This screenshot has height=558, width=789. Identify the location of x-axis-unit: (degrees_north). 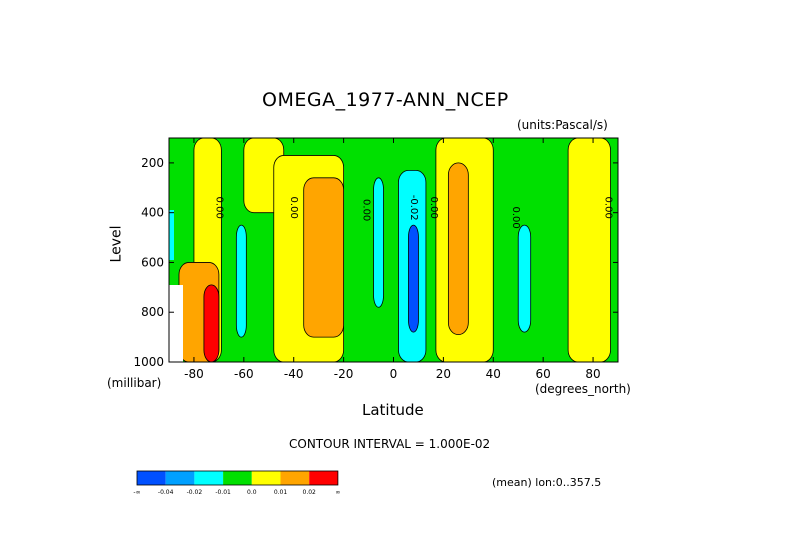
(583, 389).